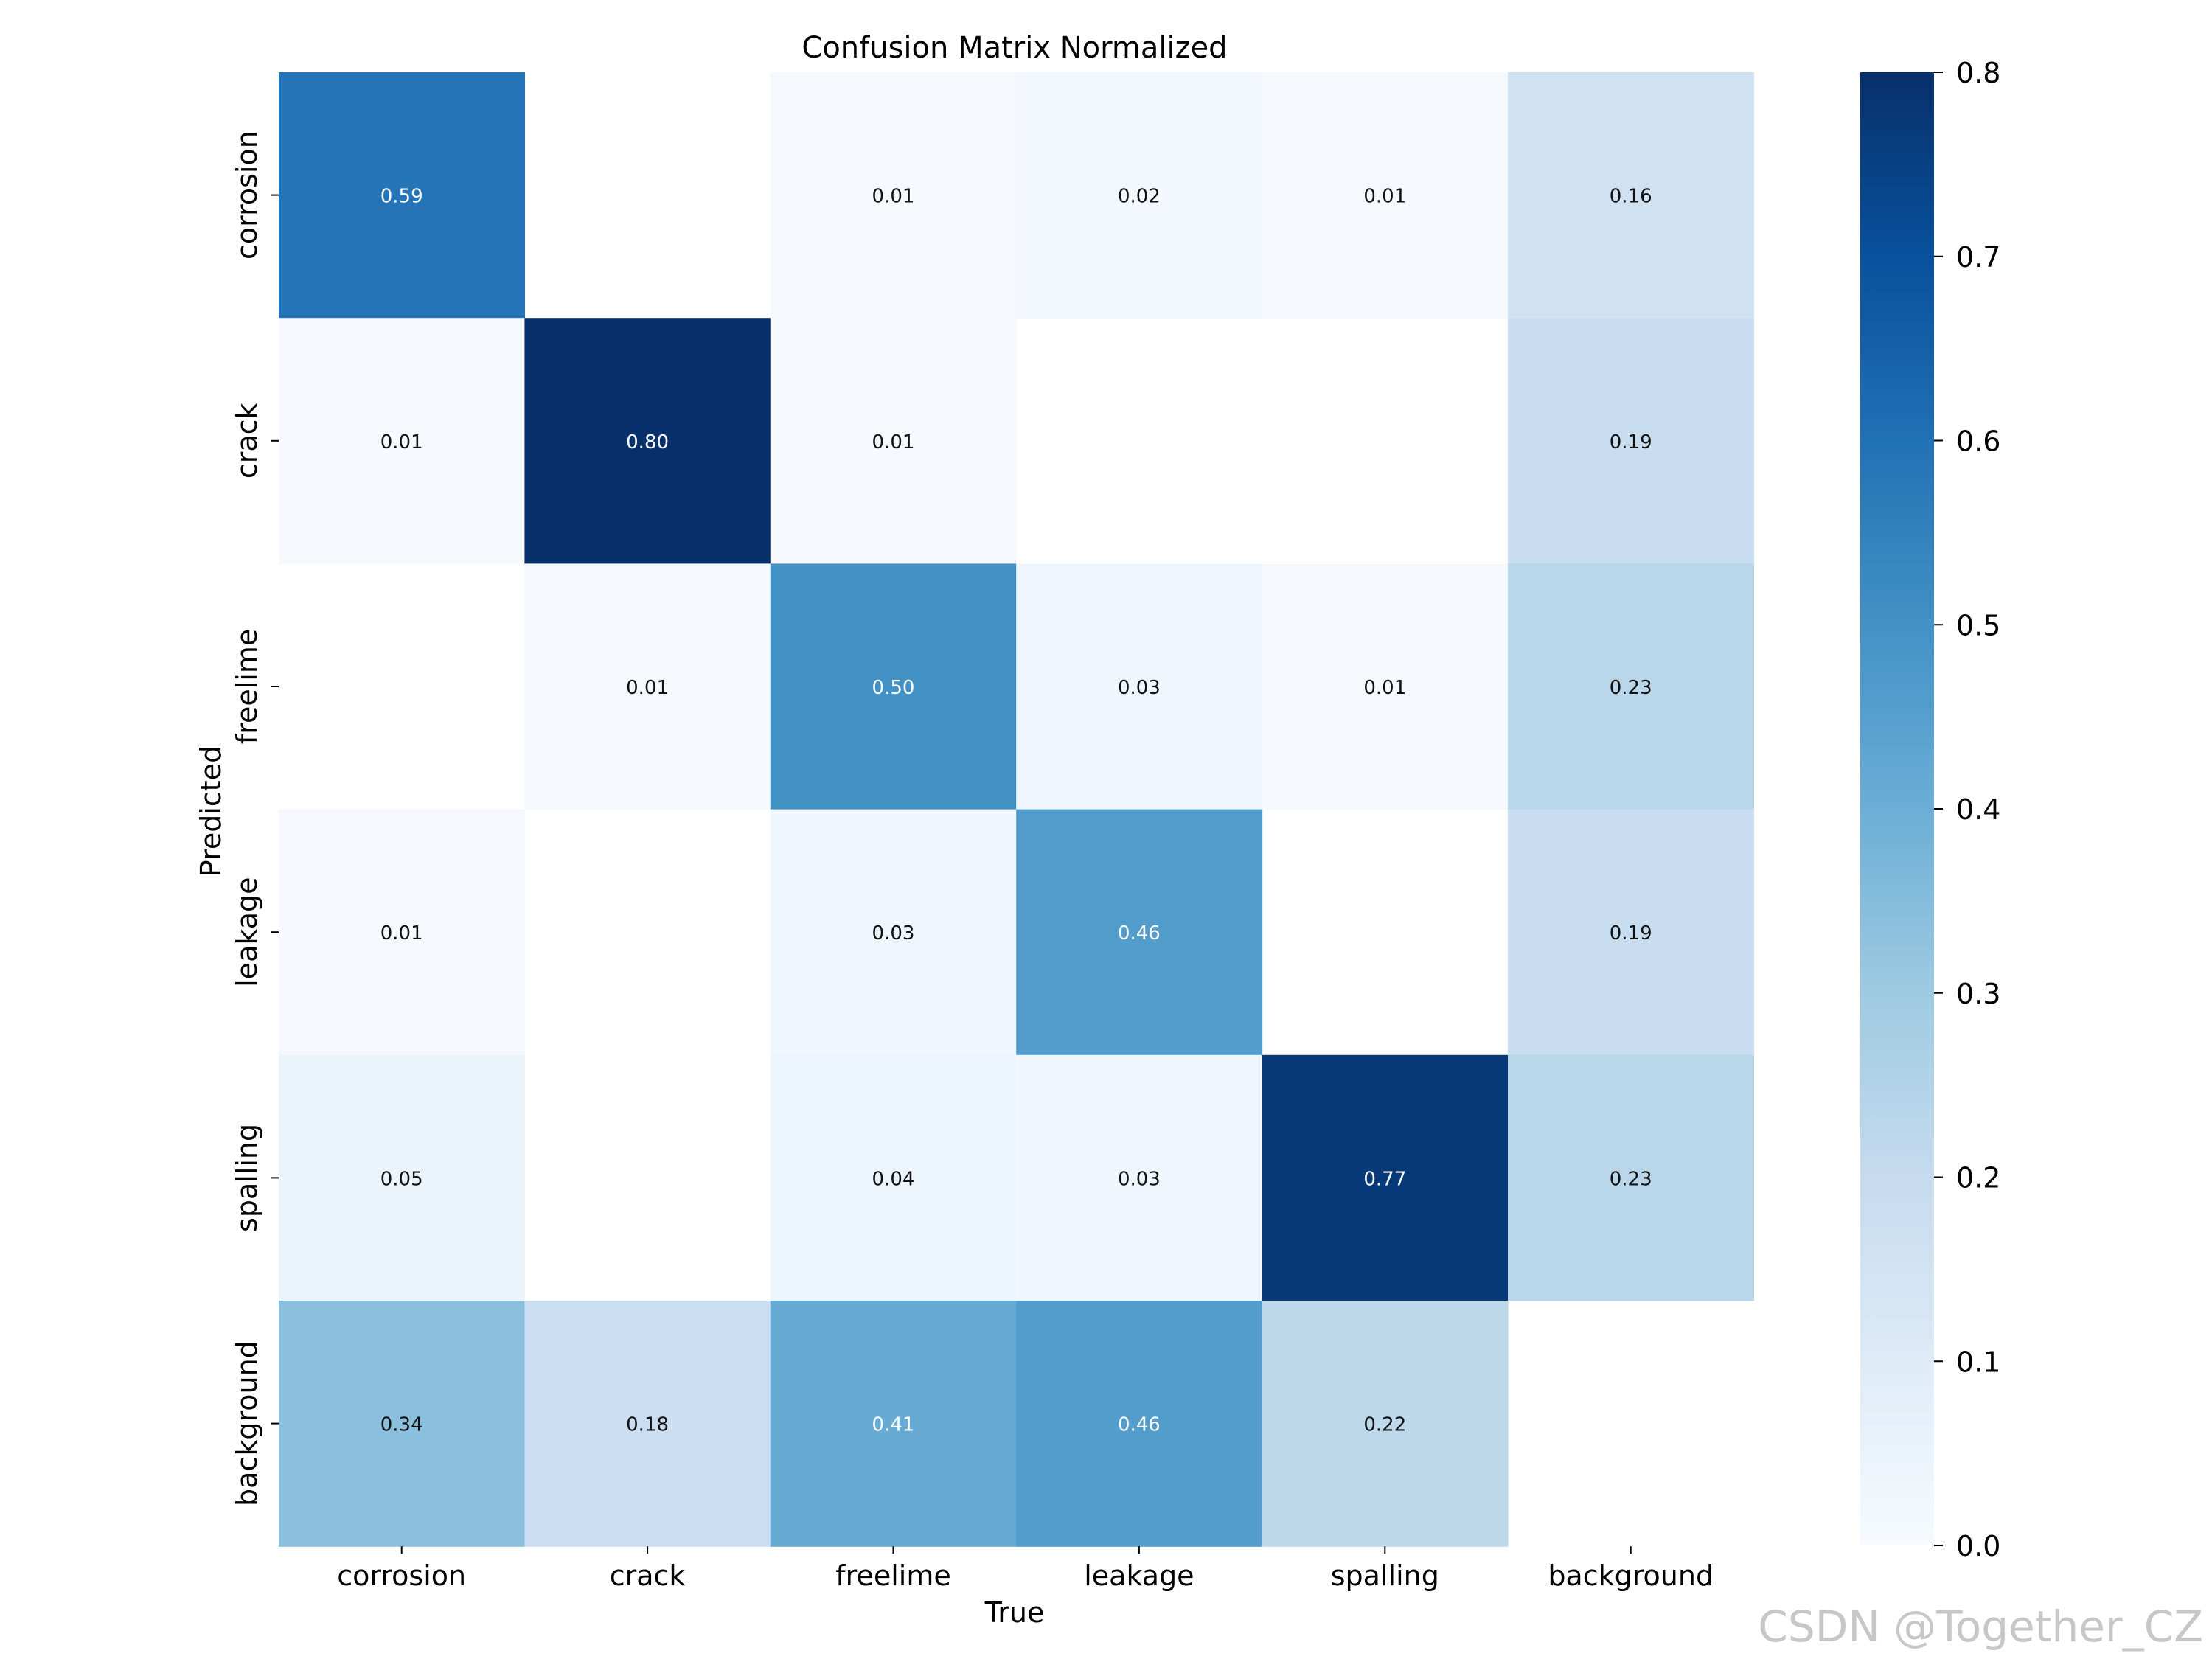 The height and width of the screenshot is (1659, 2212). I want to click on chart-title: Confusion Matrix Normalized, so click(1014, 48).